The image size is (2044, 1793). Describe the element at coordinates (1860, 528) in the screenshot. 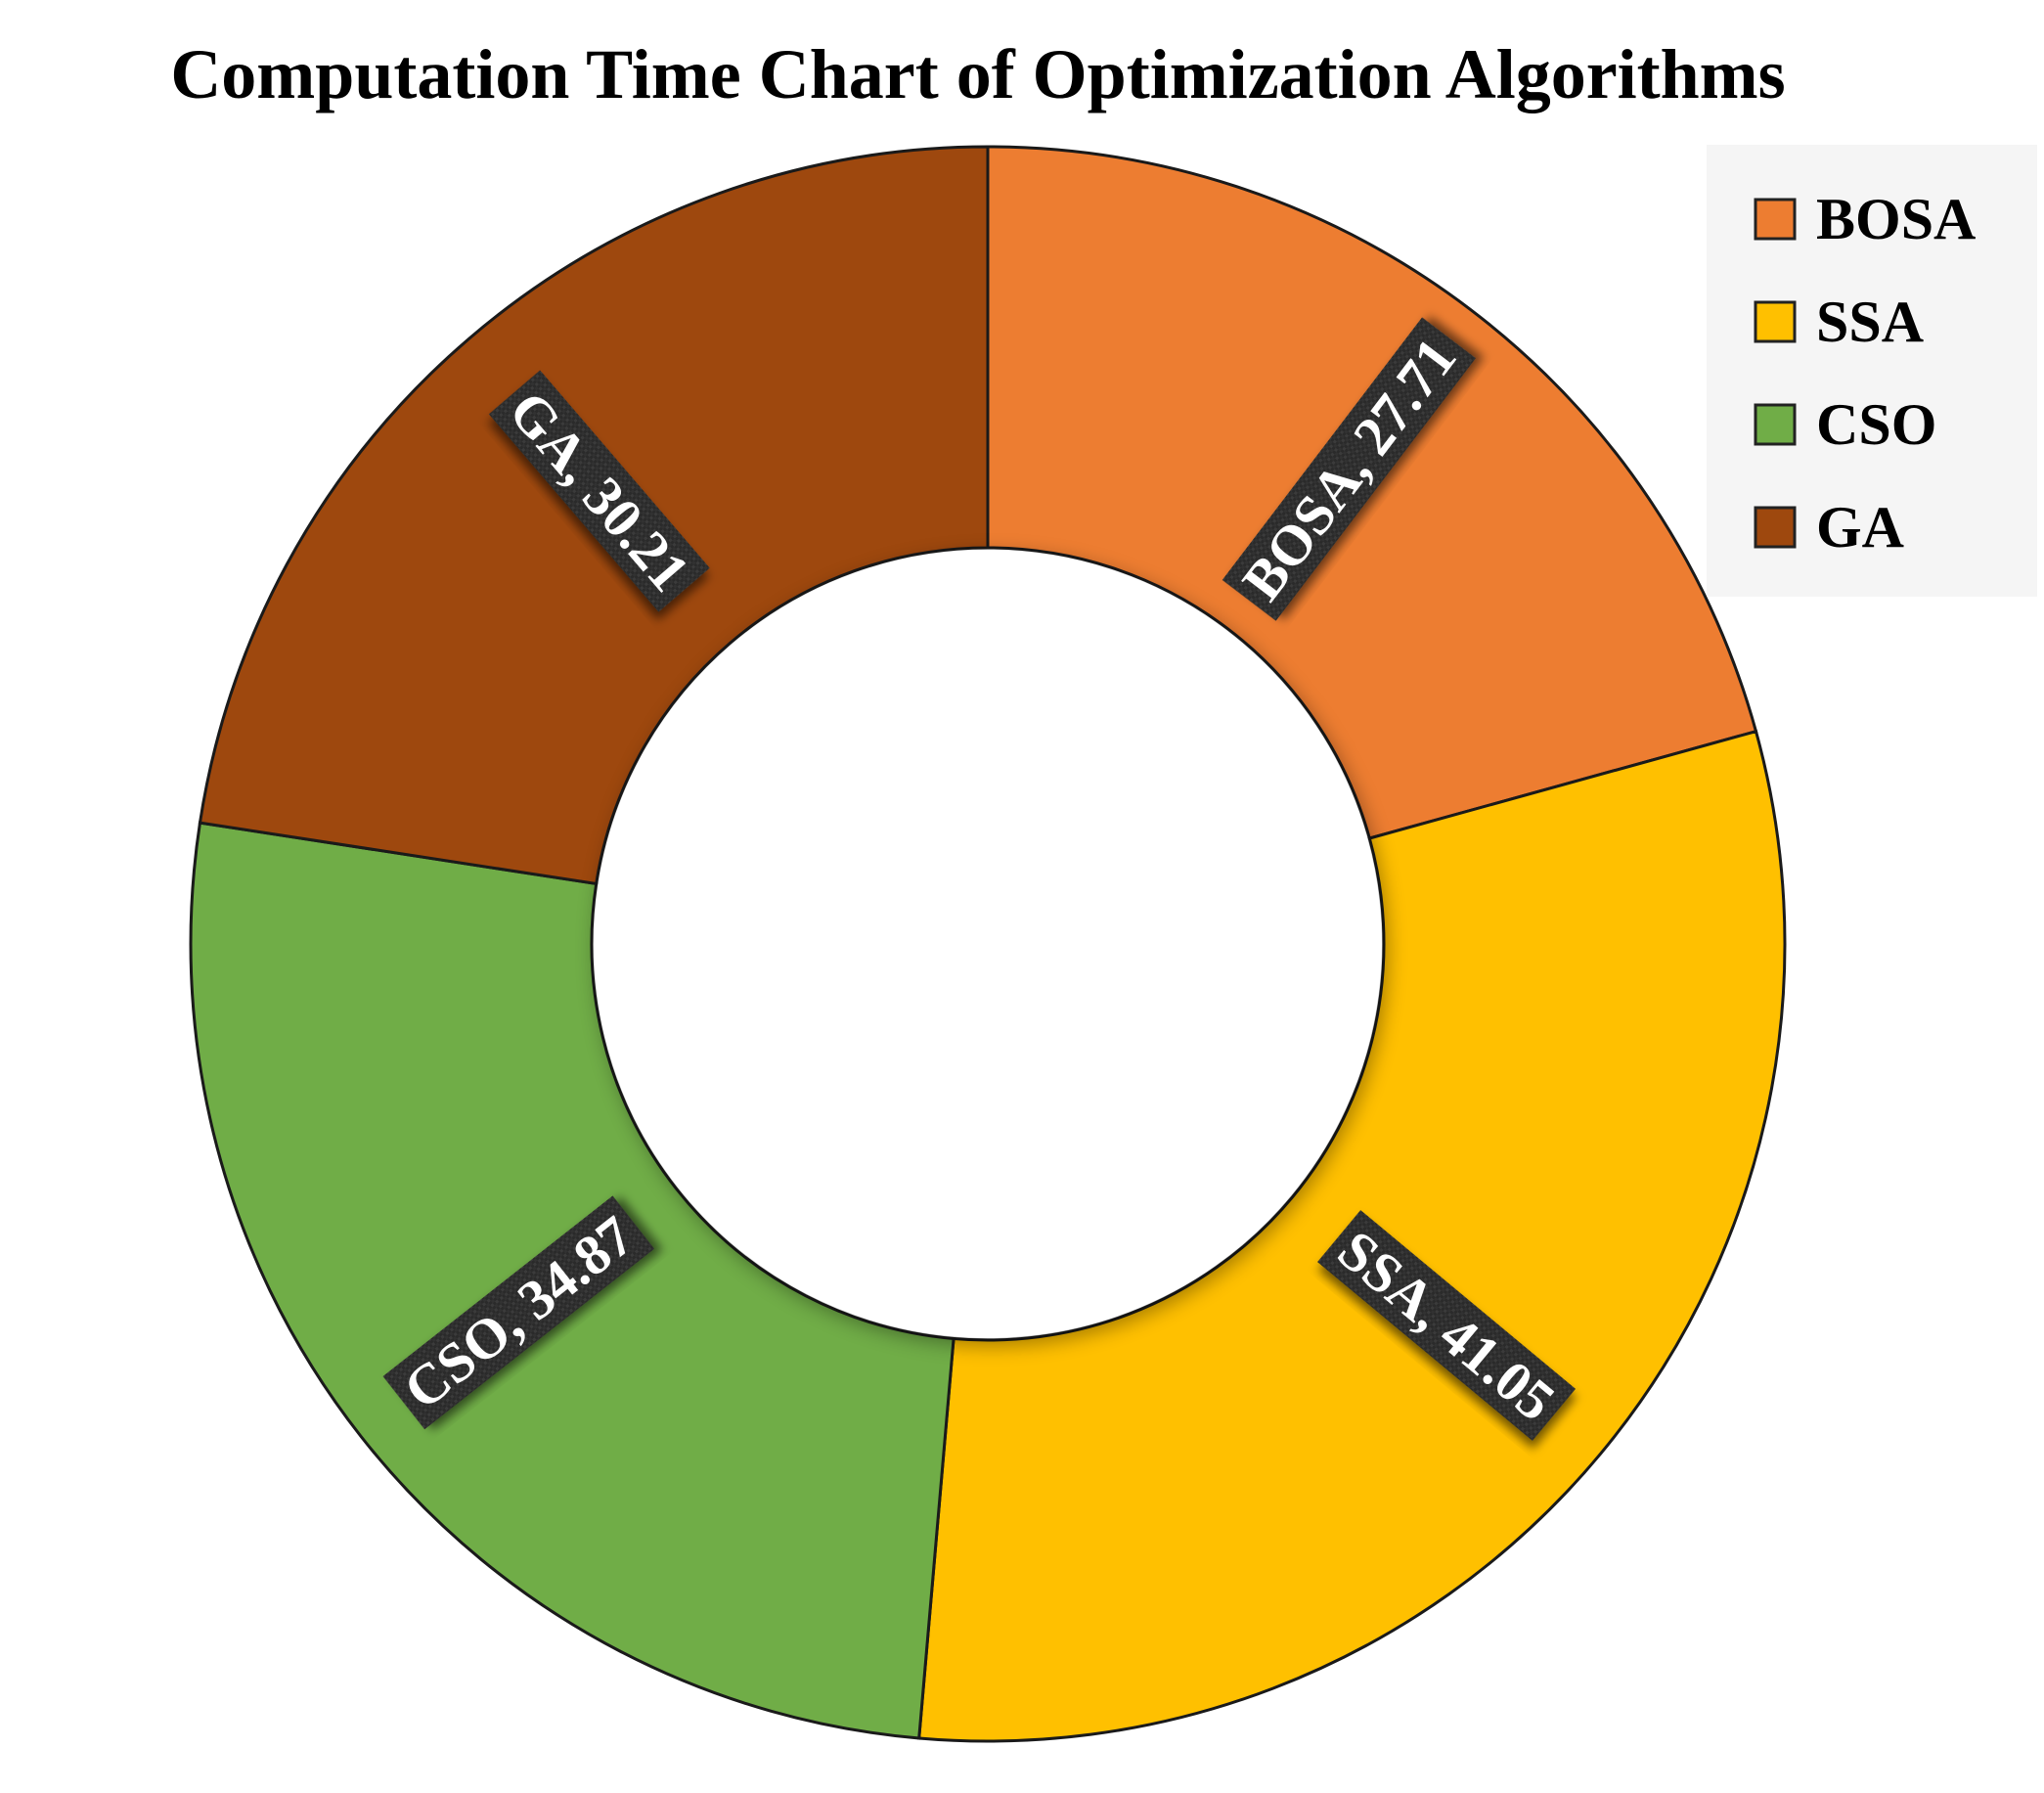

I see `legend-label-ga: GA` at that location.